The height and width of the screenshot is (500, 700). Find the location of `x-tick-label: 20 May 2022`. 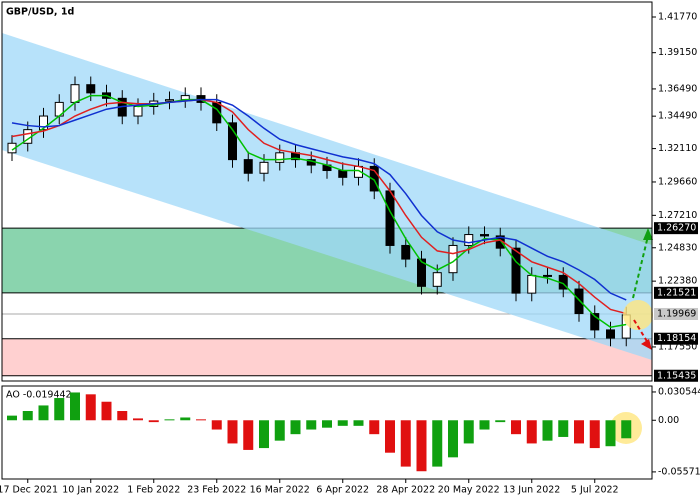

x-tick-label: 20 May 2022 is located at coordinates (469, 490).